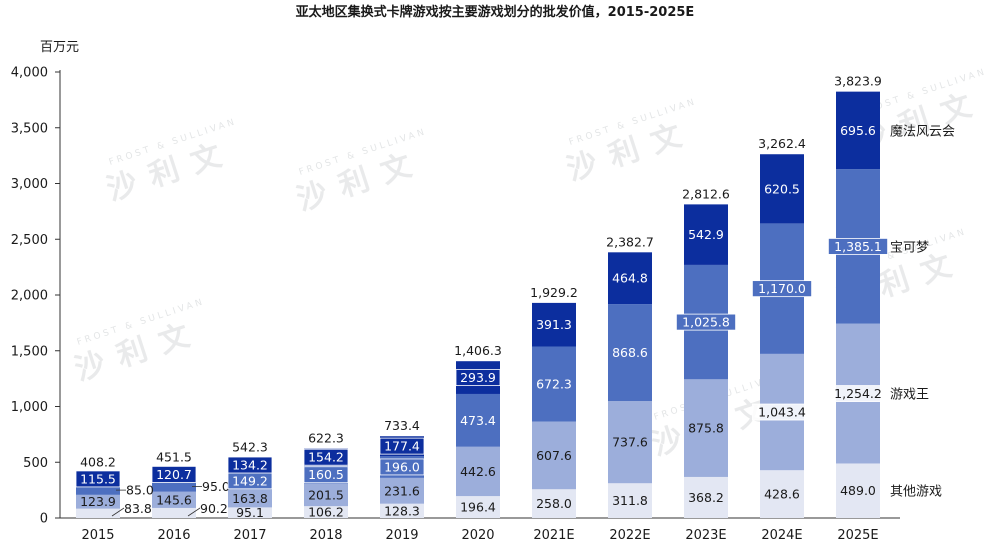  Describe the element at coordinates (495, 12) in the screenshot. I see `chart-title: 亚太地区集换式卡牌游戏按主要游戏划分的批发价值，2015-2025E` at that location.